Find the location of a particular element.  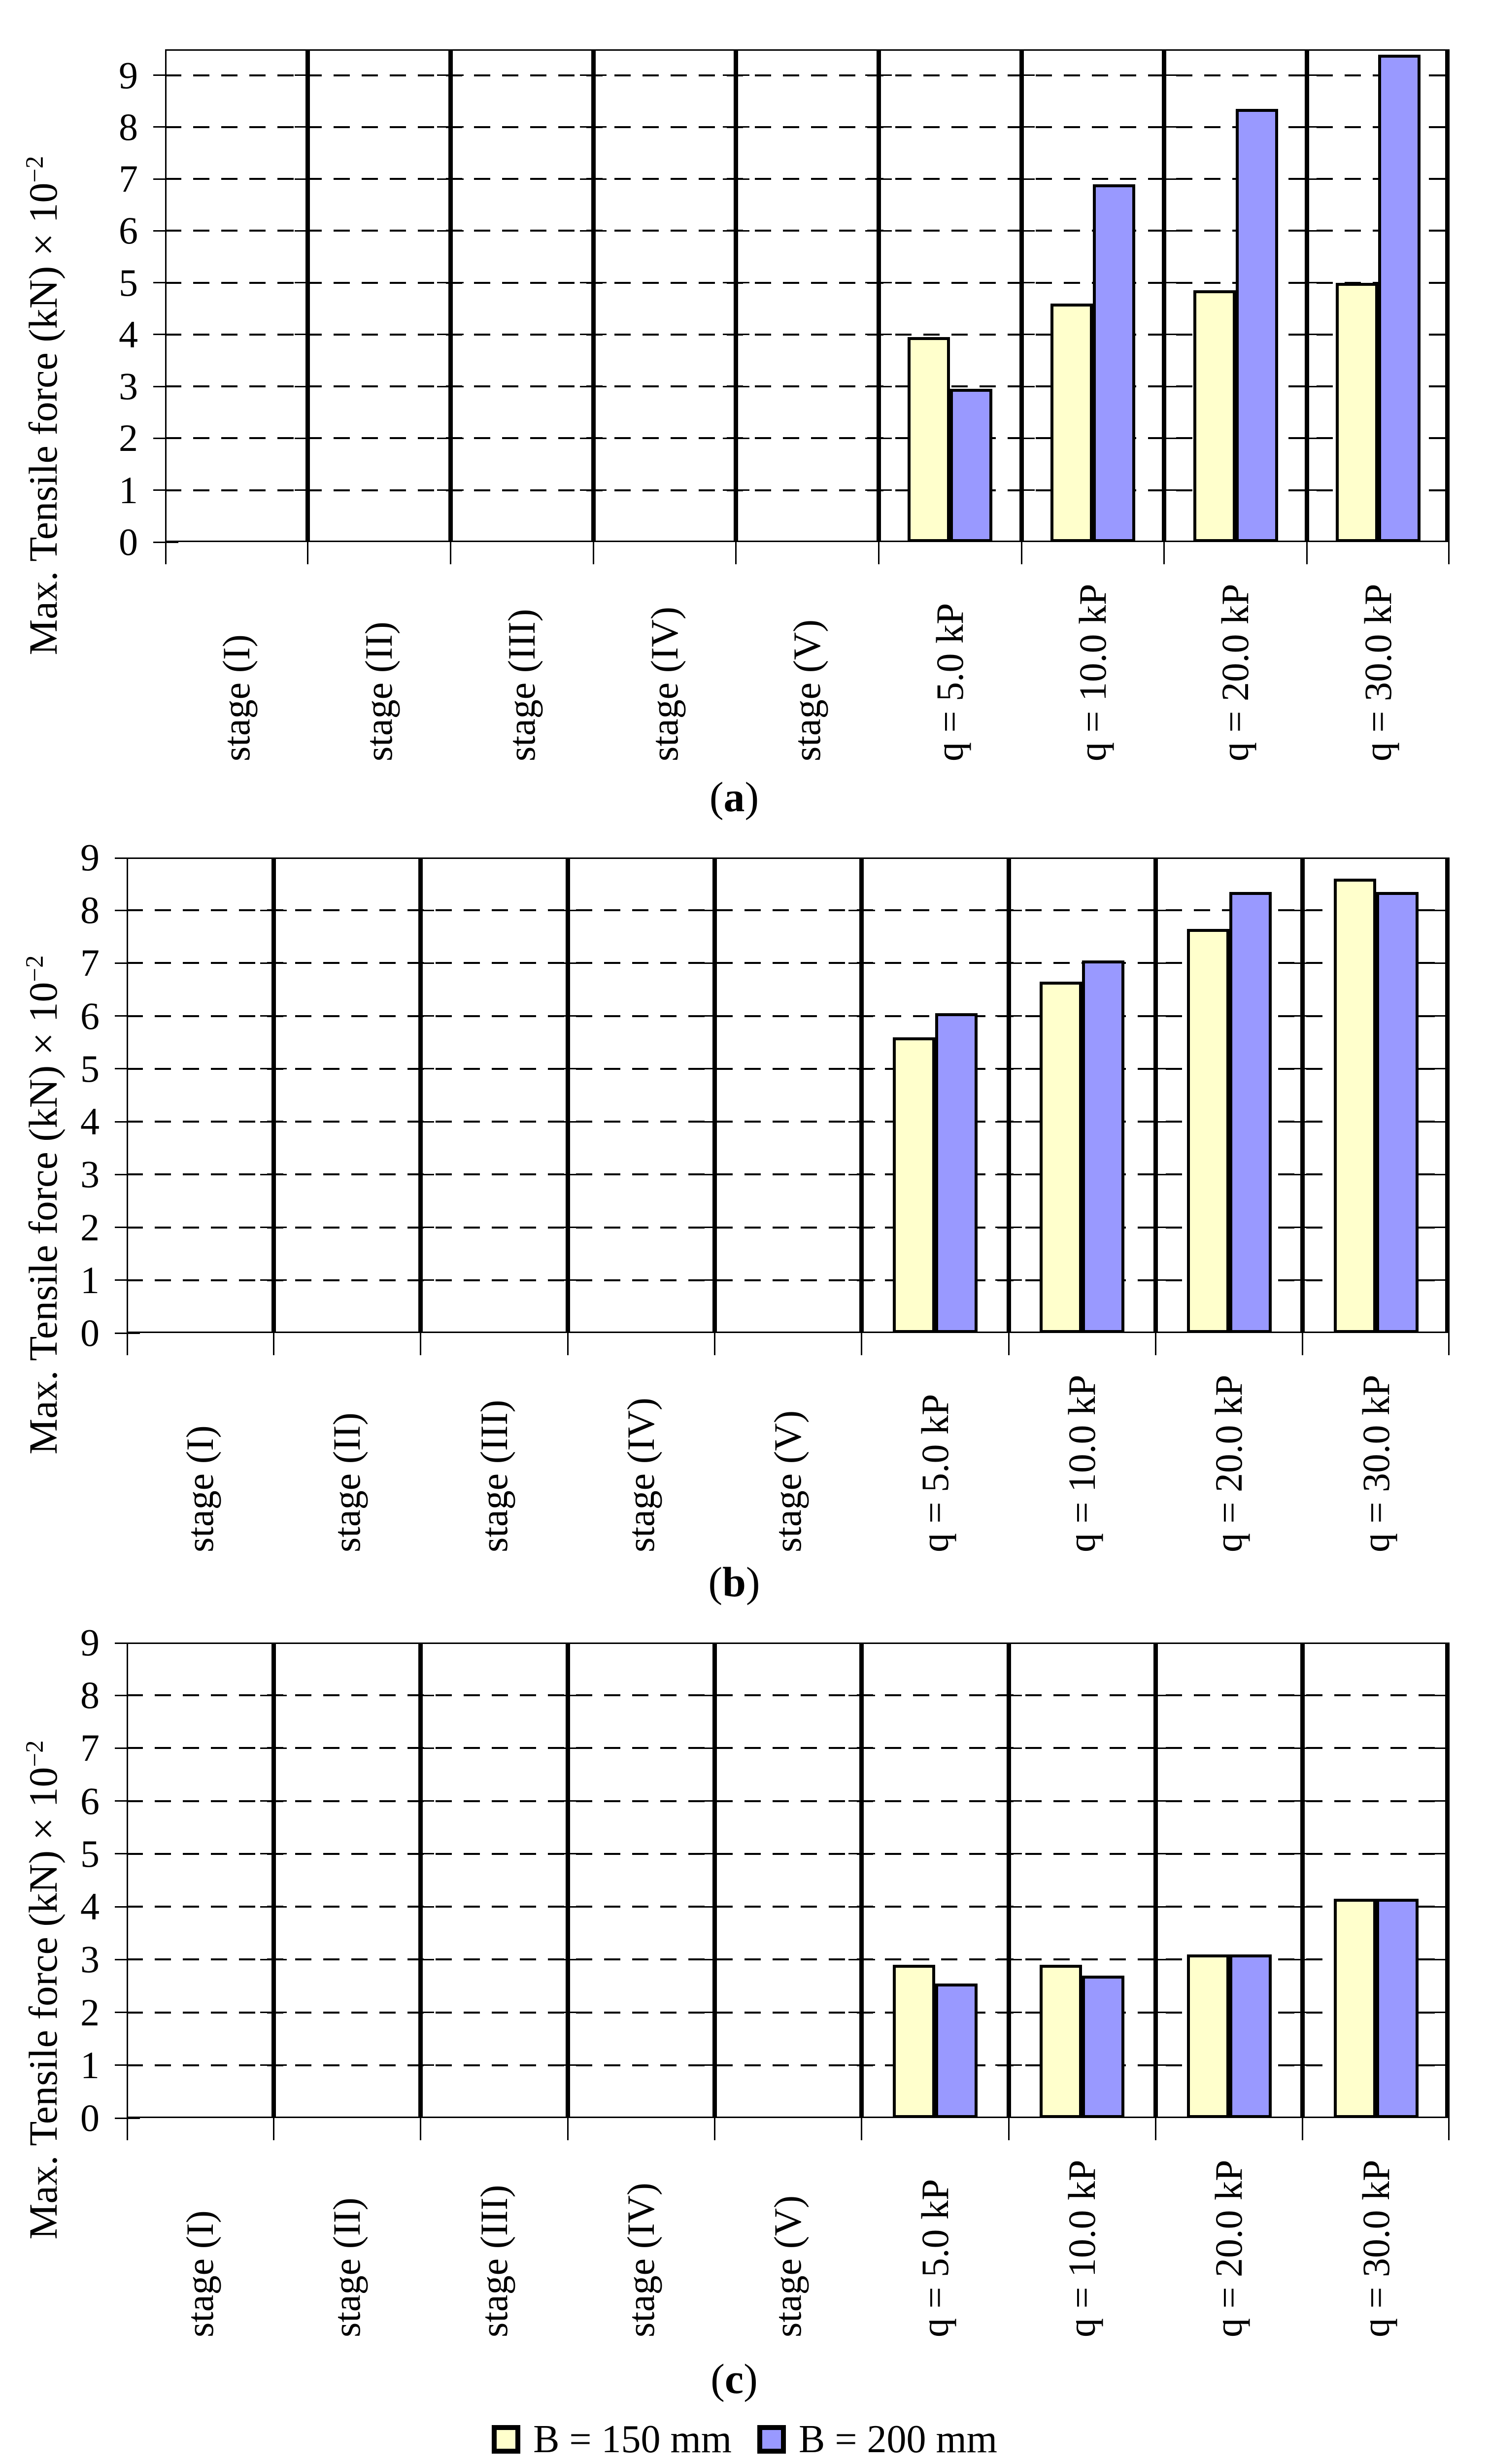

gridline-y6 is located at coordinates (788, 1016).